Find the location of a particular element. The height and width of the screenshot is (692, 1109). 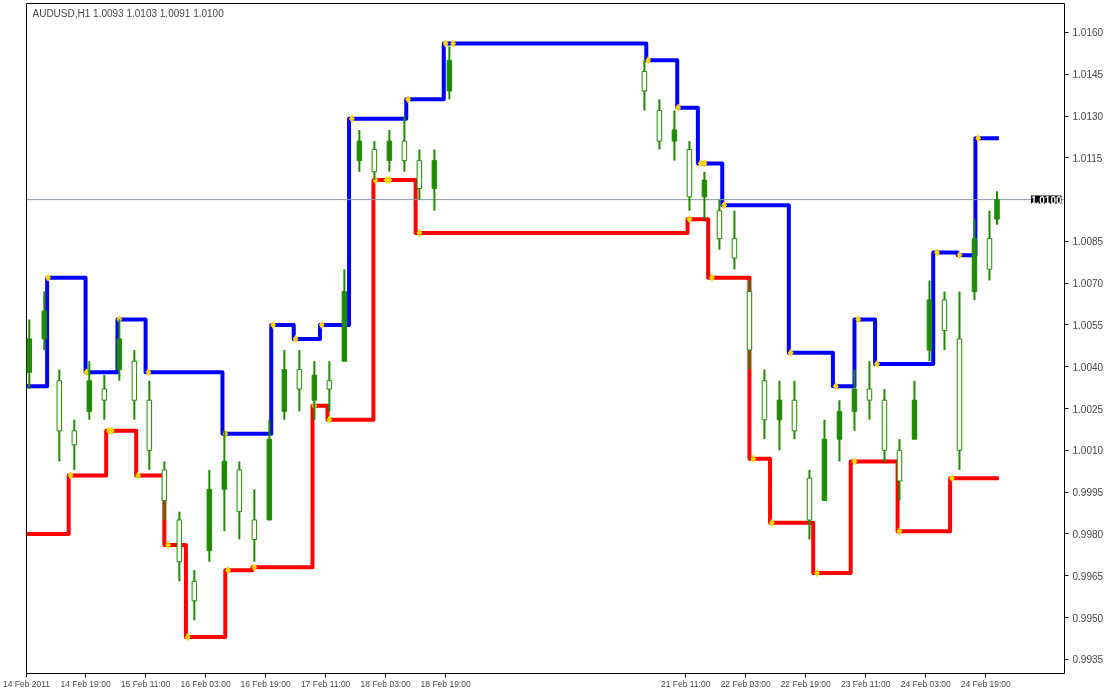

y-tick-label: 1.0070 is located at coordinates (1088, 284).